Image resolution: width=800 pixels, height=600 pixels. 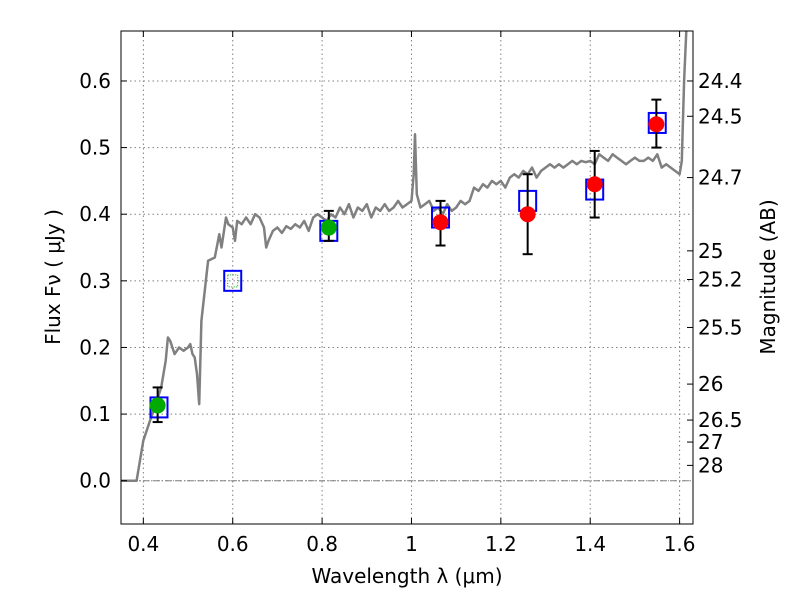 What do you see at coordinates (95, 281) in the screenshot?
I see `y-tick-label: 0.3` at bounding box center [95, 281].